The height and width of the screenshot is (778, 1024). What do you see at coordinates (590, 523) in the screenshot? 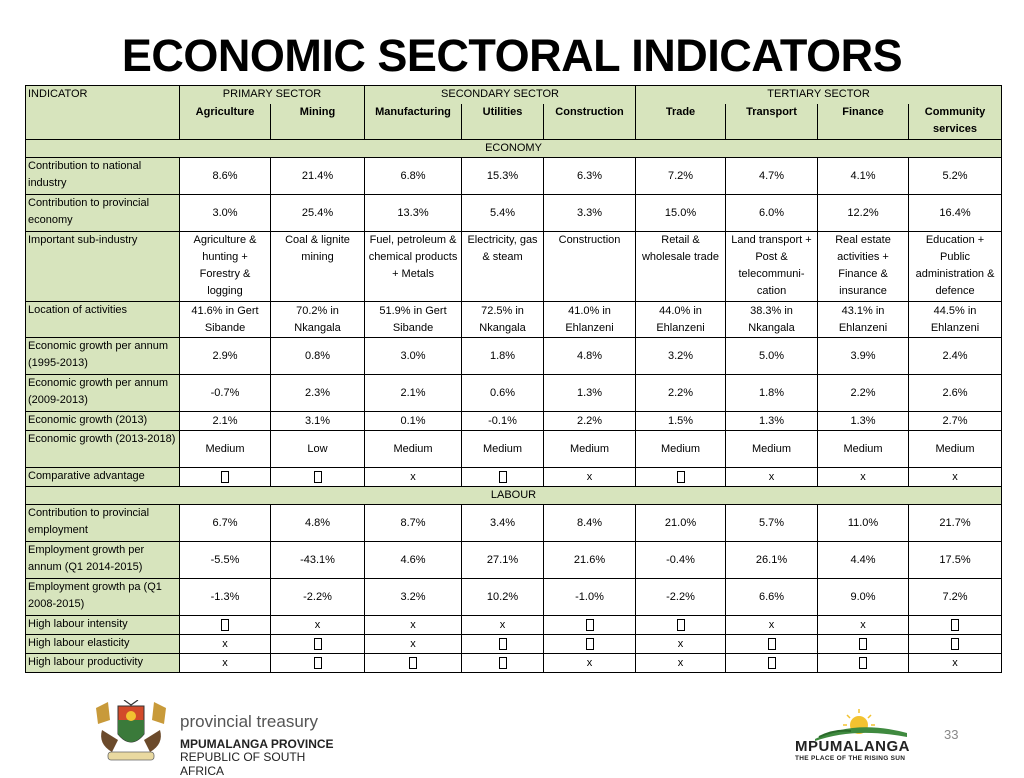
I see `table-cell: 8.4%` at bounding box center [590, 523].